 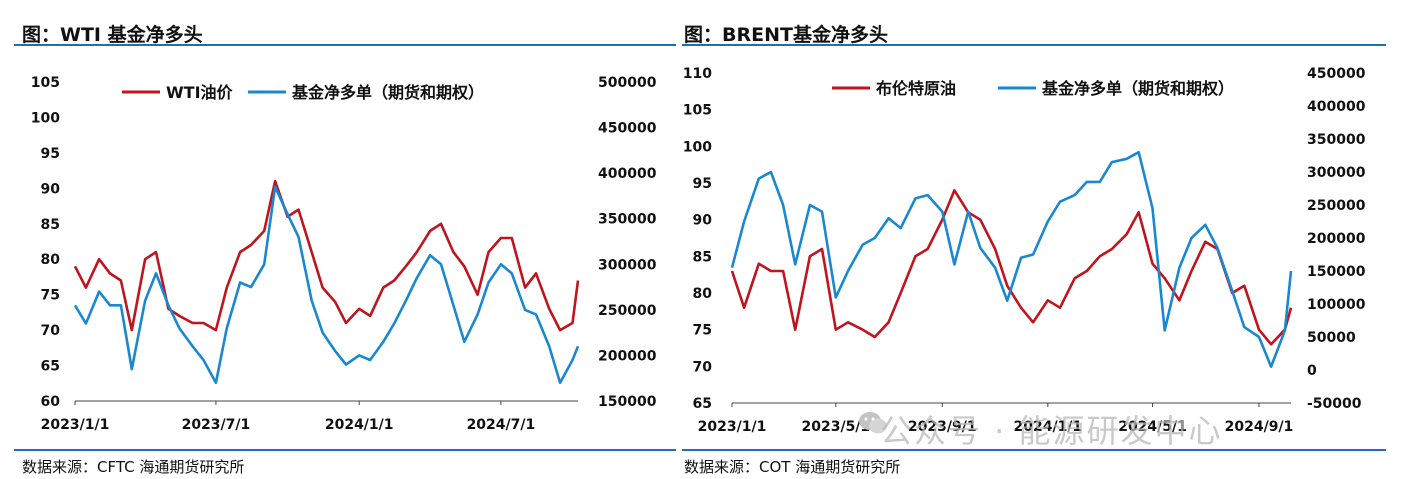 What do you see at coordinates (200, 92) in the screenshot?
I see `legend-label: WTI油价` at bounding box center [200, 92].